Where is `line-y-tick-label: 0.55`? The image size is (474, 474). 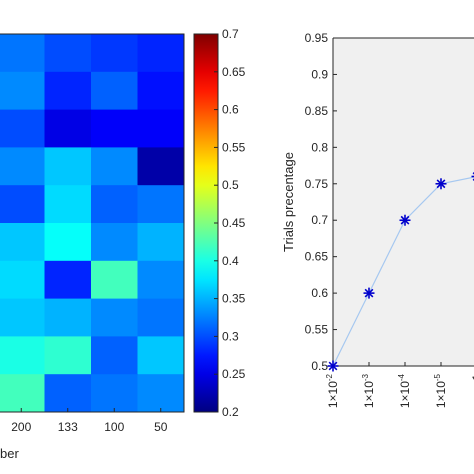 line-y-tick-label: 0.55 is located at coordinates (317, 330).